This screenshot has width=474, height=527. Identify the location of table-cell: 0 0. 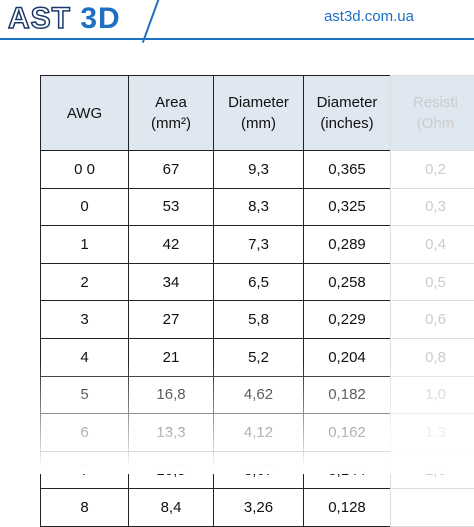
(84, 169).